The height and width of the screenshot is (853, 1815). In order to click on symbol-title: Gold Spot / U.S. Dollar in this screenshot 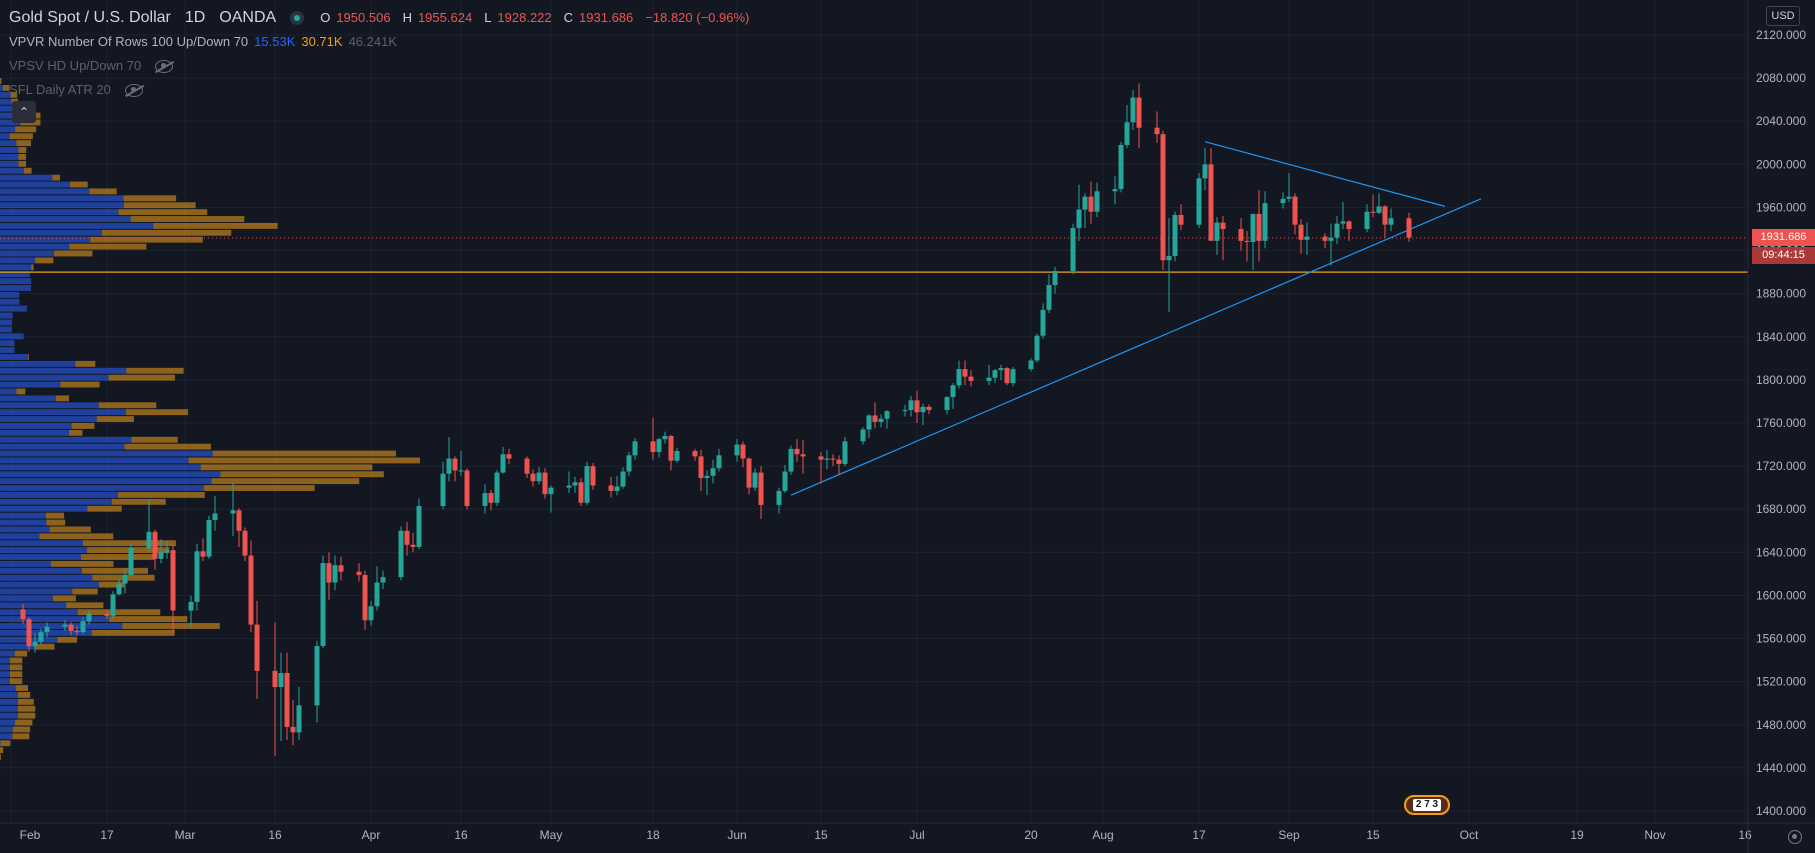, I will do `click(90, 17)`.